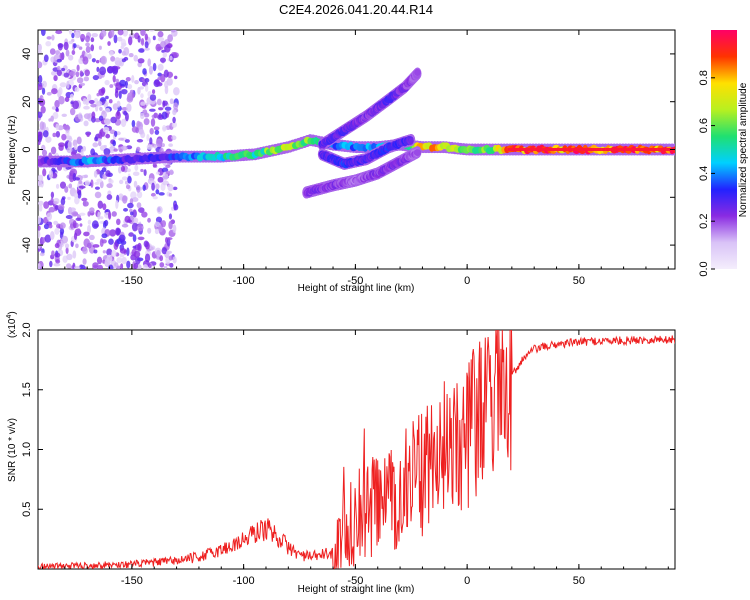  I want to click on x-tick-label: -150, so click(132, 281).